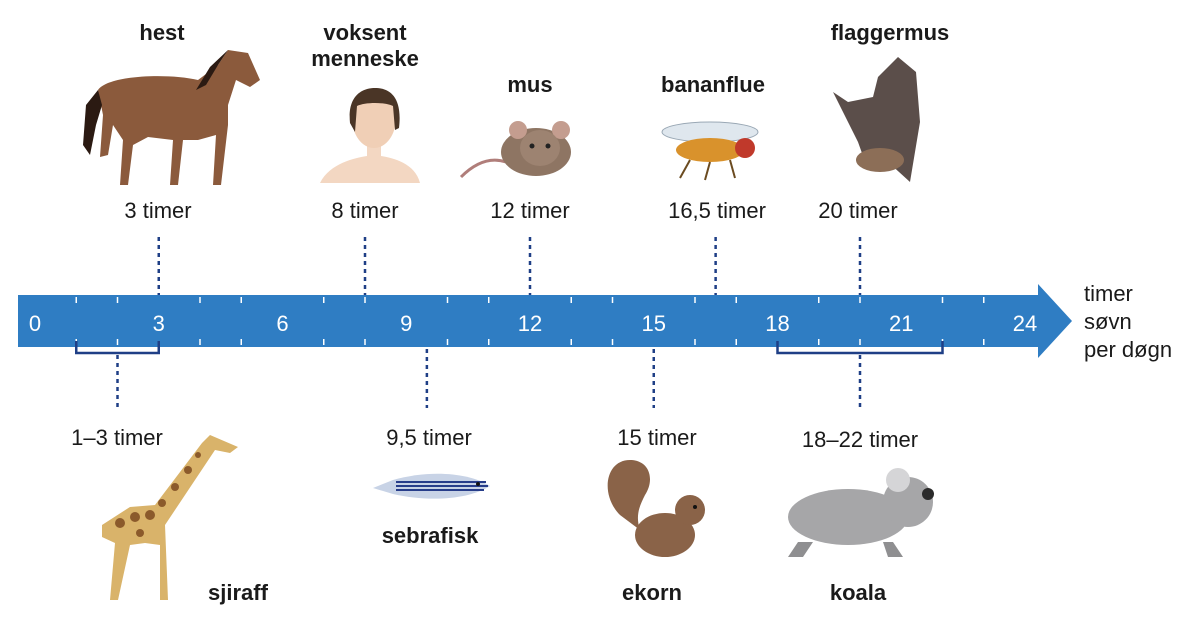 The height and width of the screenshot is (620, 1200). Describe the element at coordinates (406, 323) in the screenshot. I see `tick-label: 9` at that location.